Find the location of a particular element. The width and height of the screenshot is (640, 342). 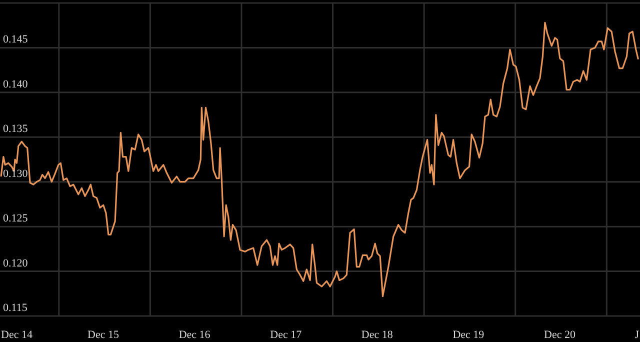

y-tick-label: 0.115 is located at coordinates (15, 308).